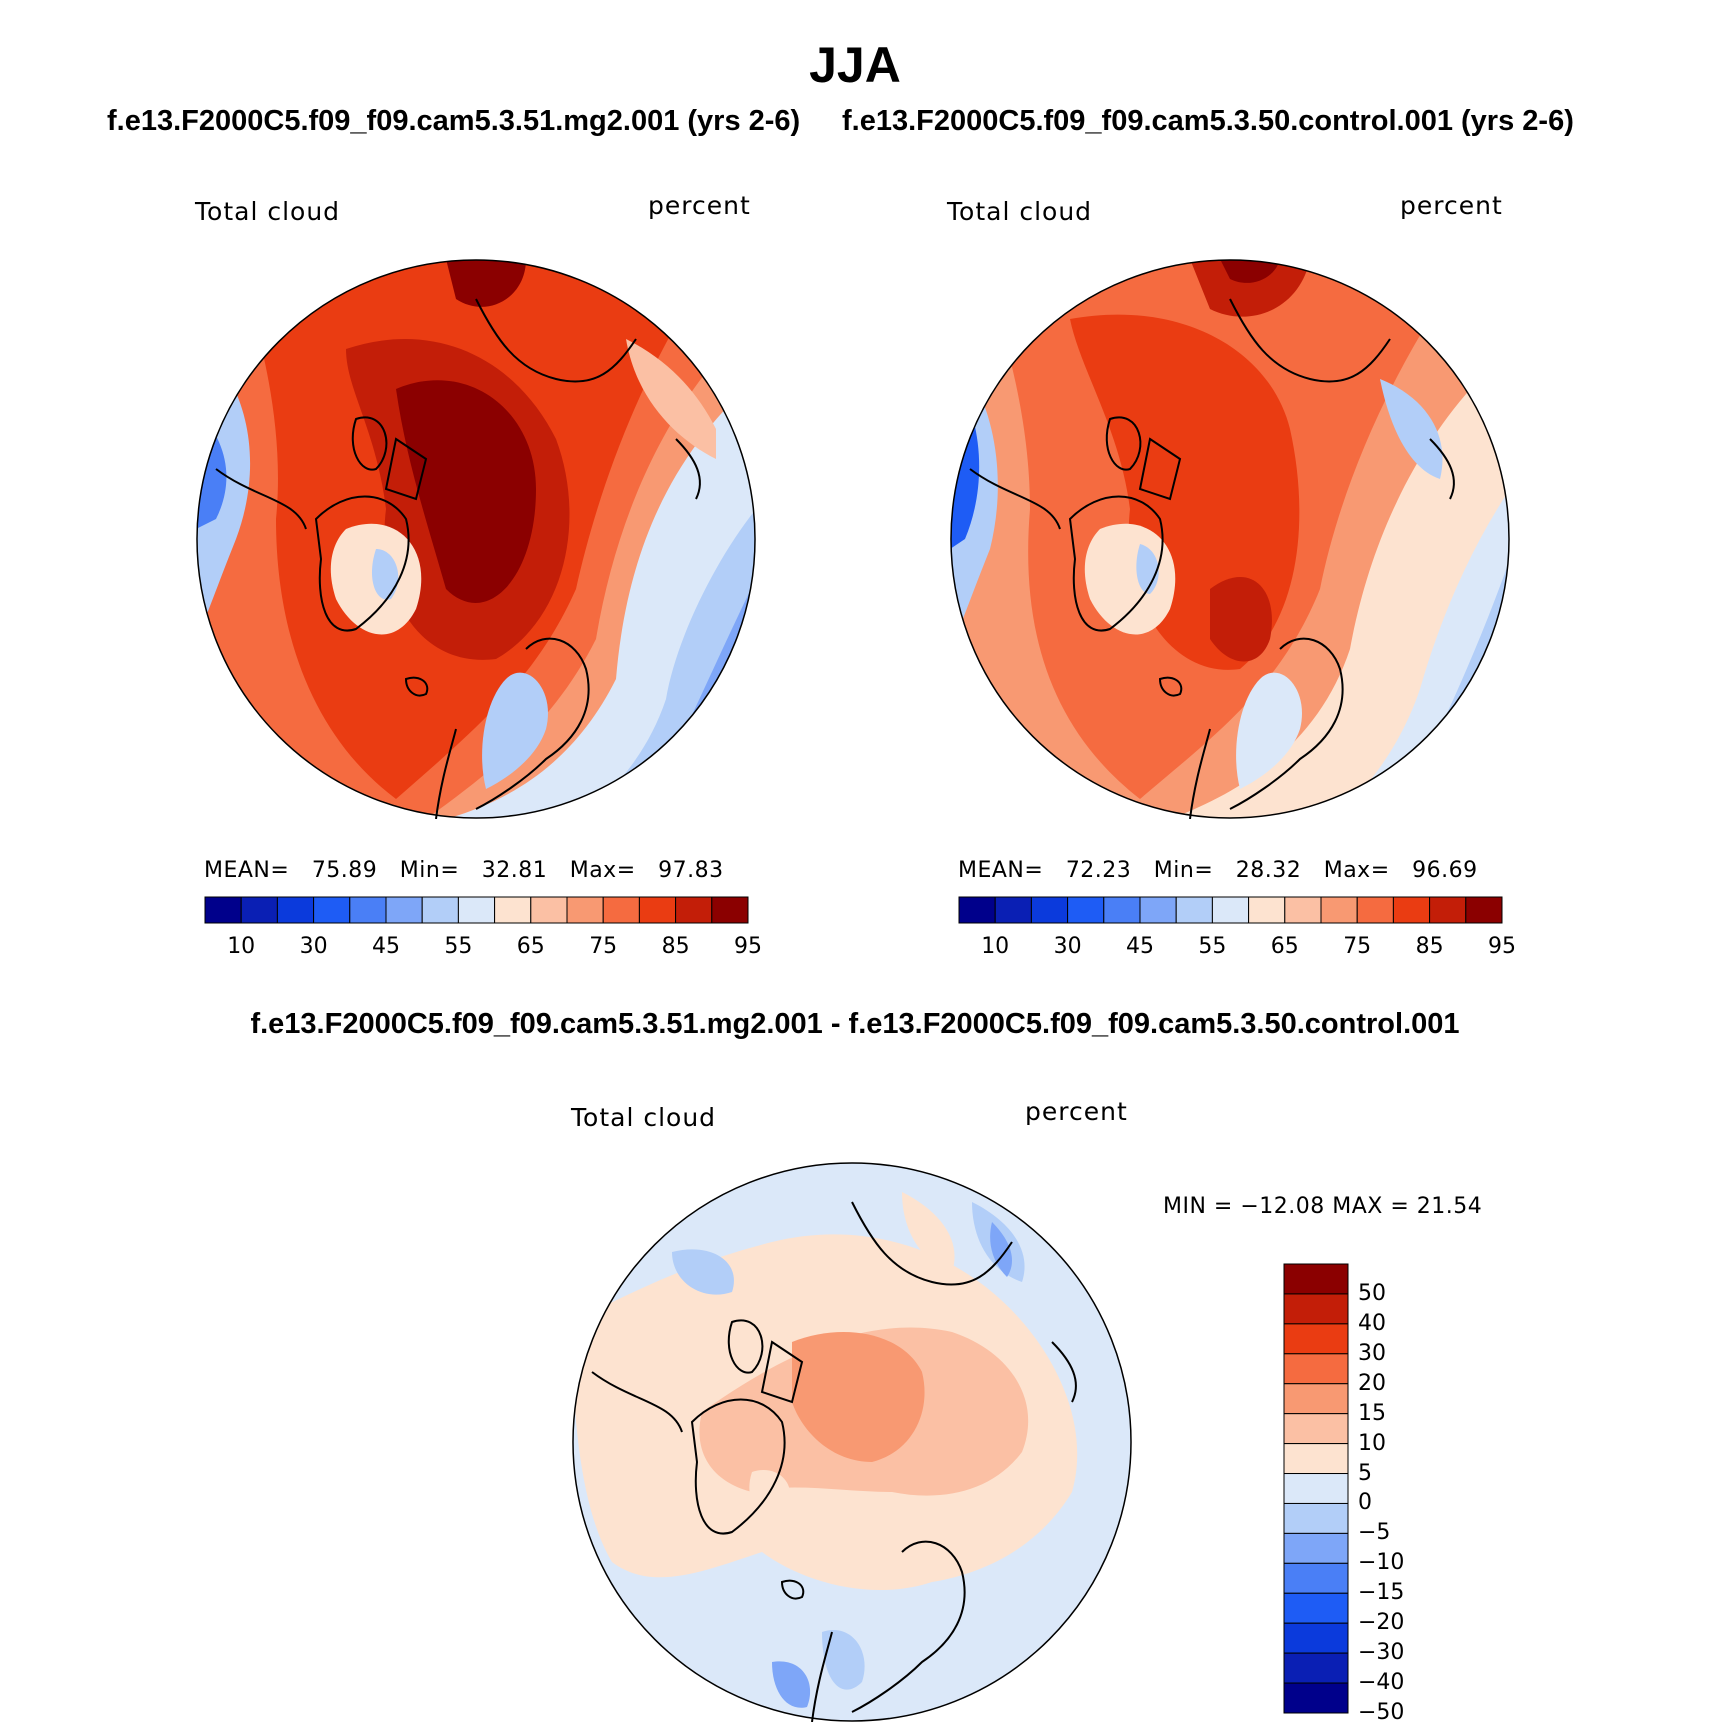 The height and width of the screenshot is (1725, 1710). What do you see at coordinates (1365, 1473) in the screenshot?
I see `colorbar-tick-label: 5` at bounding box center [1365, 1473].